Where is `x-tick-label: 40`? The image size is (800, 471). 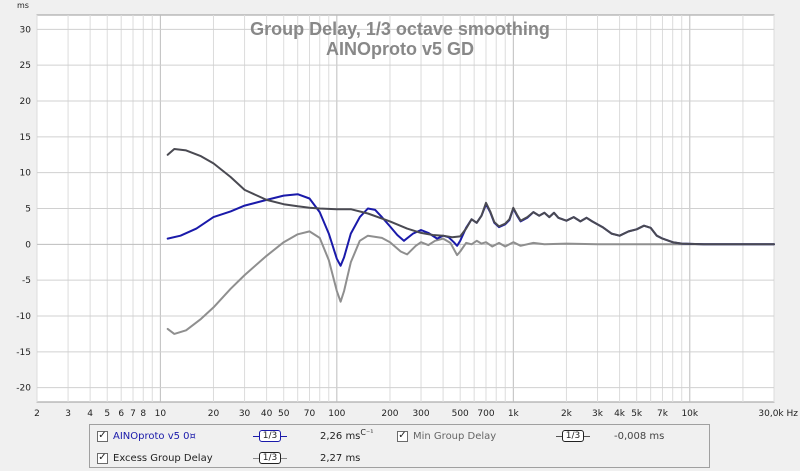
x-tick-label: 40 is located at coordinates (267, 414).